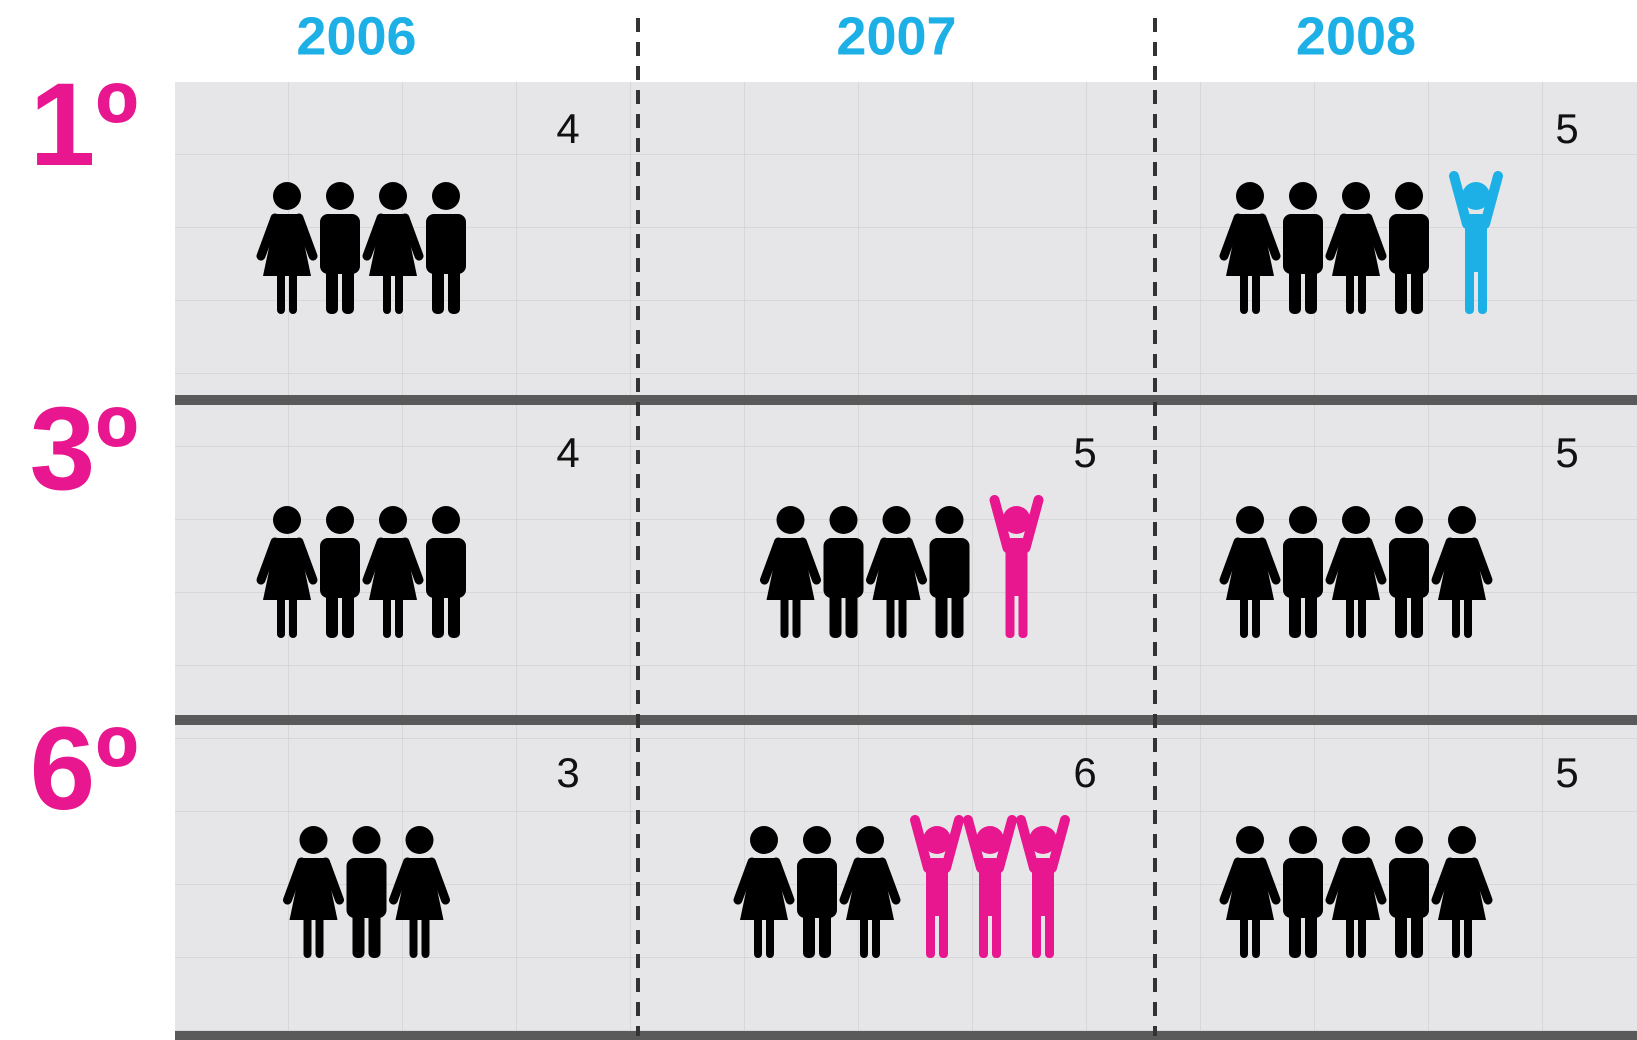 Image resolution: width=1637 pixels, height=1040 pixels. I want to click on value-label: 6, so click(1084, 772).